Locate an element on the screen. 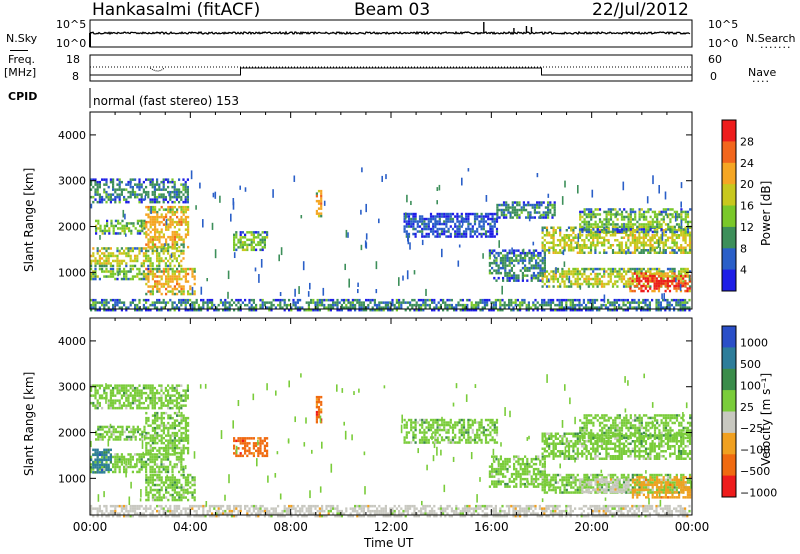 Image resolution: width=800 pixels, height=554 pixels. cpid-label: CPID is located at coordinates (23, 96).